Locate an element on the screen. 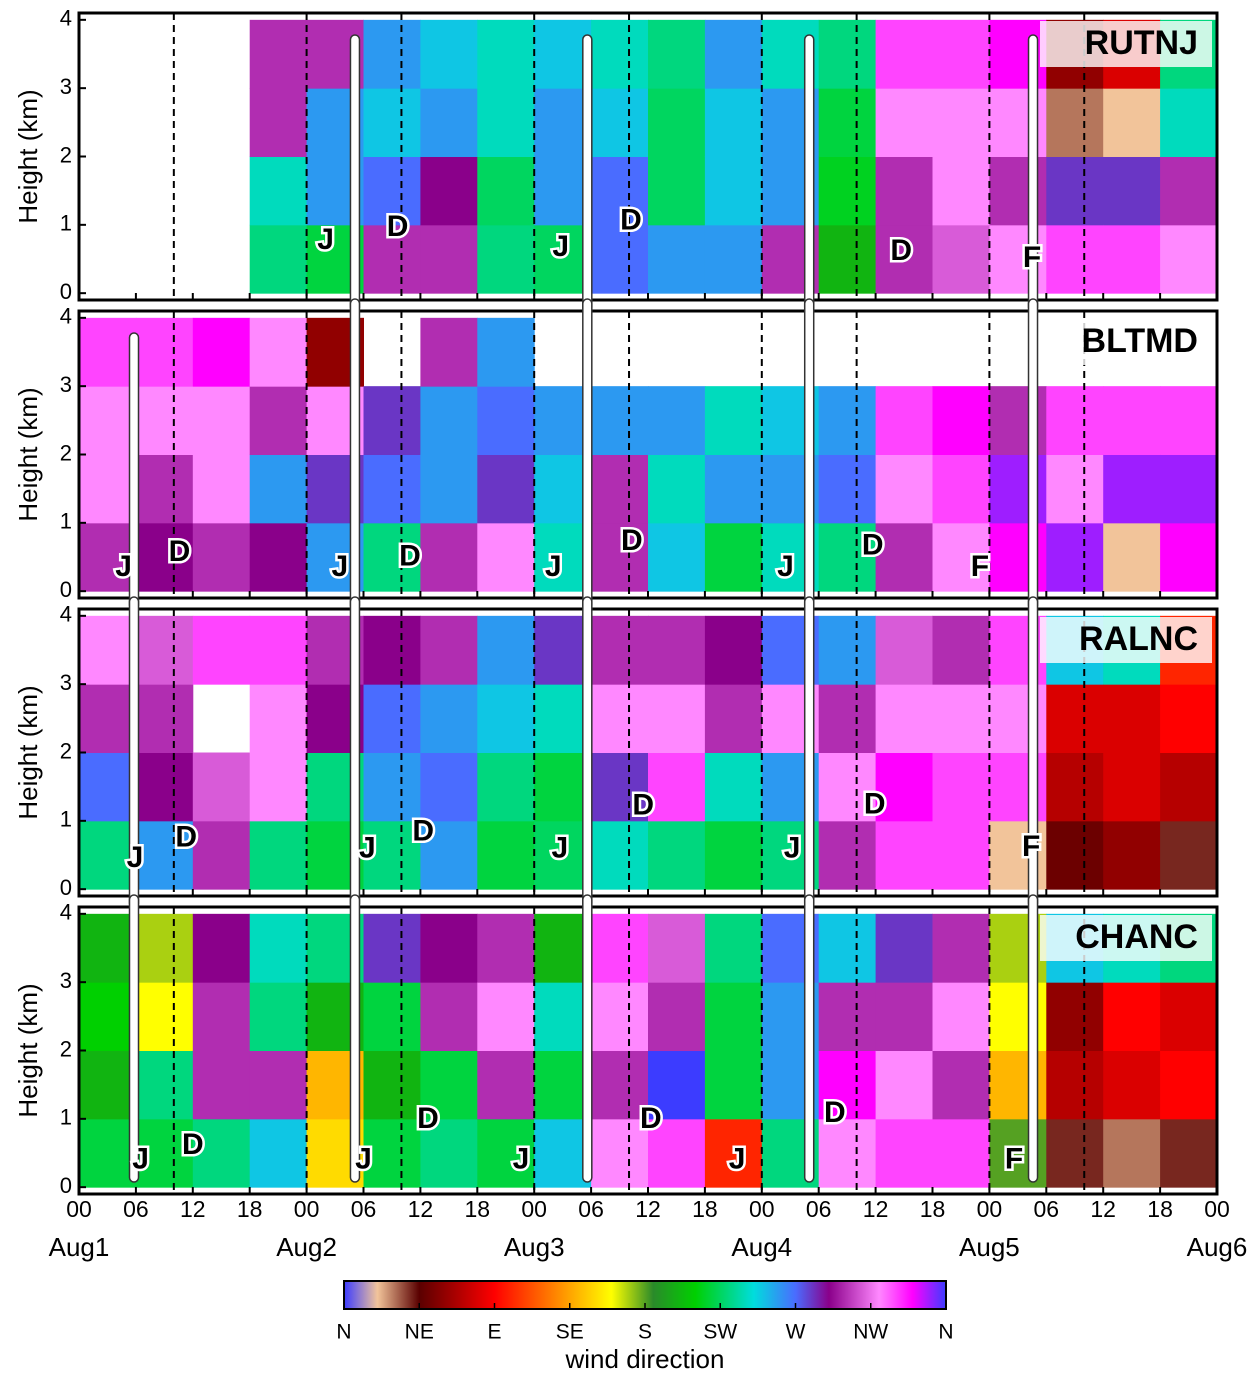  station-label: RALNC is located at coordinates (1138, 639).